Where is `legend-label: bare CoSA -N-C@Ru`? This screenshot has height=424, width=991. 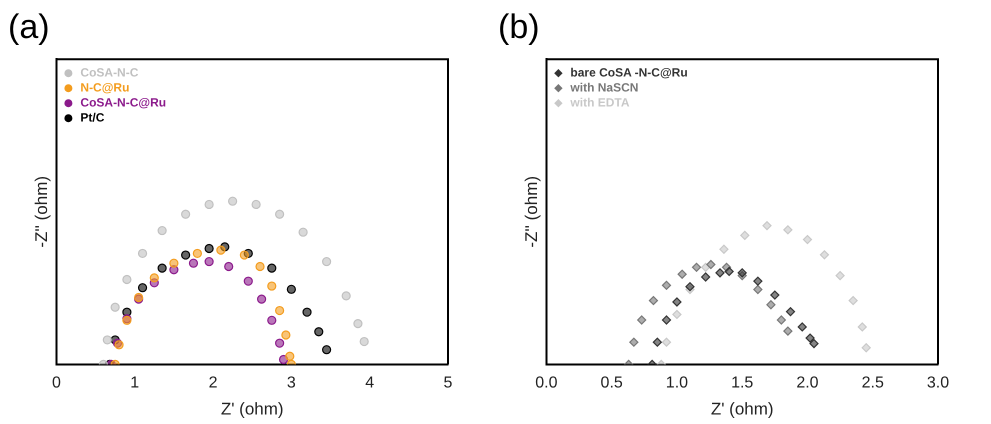
legend-label: bare CoSA -N-C@Ru is located at coordinates (629, 73).